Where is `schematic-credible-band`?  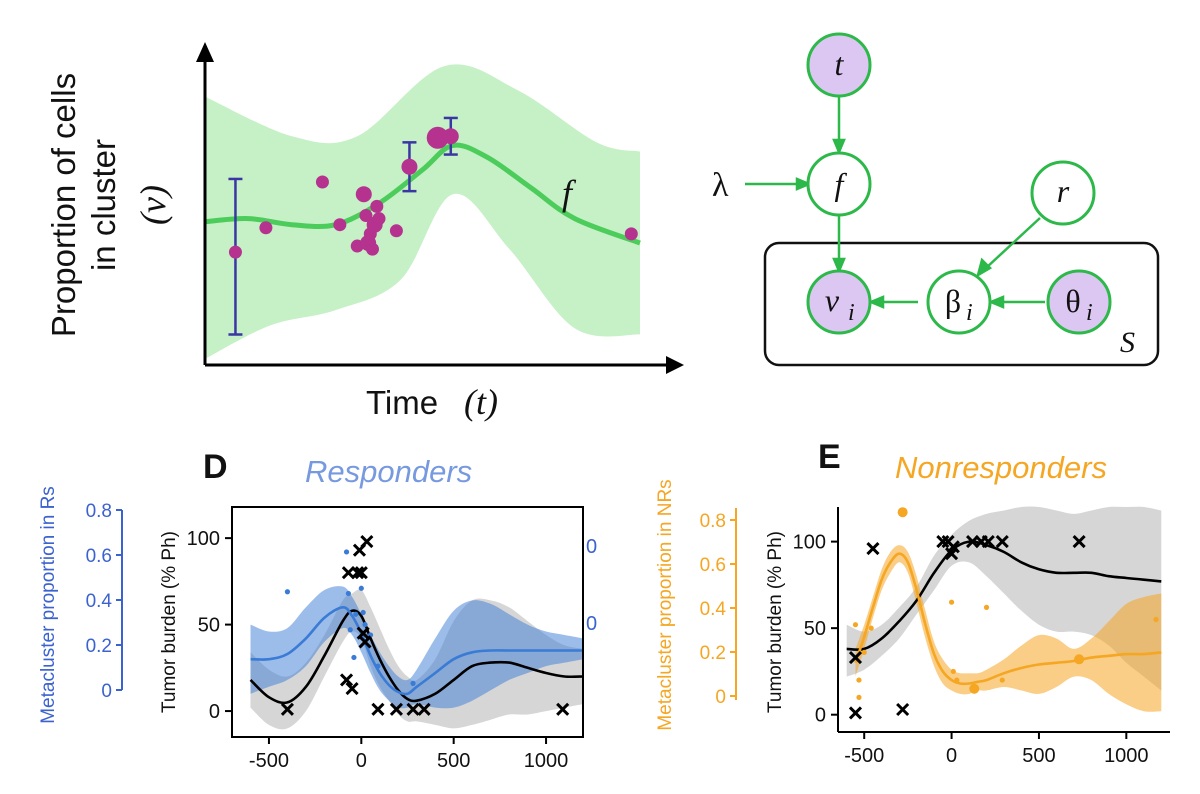
schematic-credible-band is located at coordinates (422, 211).